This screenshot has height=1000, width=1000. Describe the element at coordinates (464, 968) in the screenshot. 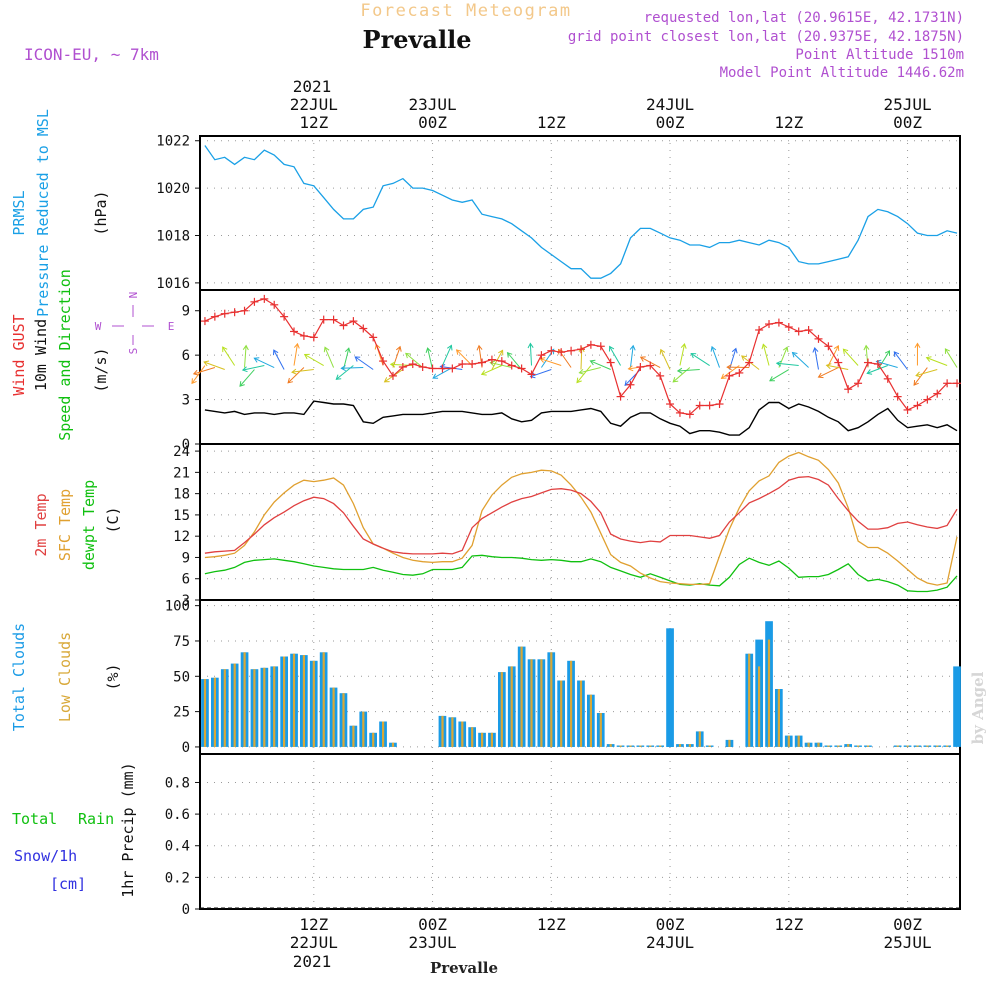

I see `footer-station: Prevalle` at that location.